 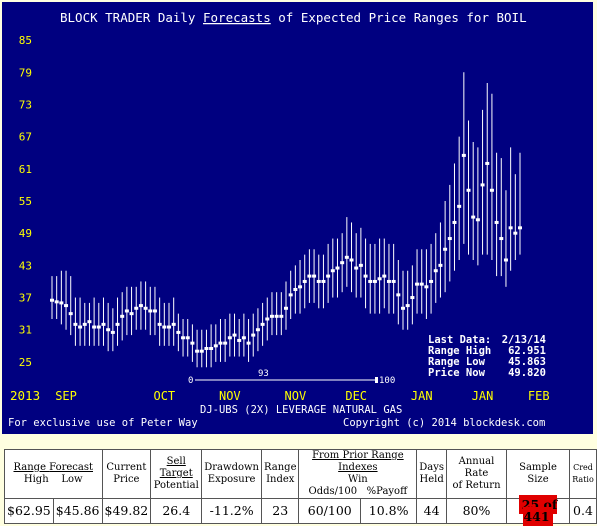 What do you see at coordinates (356, 396) in the screenshot?
I see `x-tick-label: DEC` at bounding box center [356, 396].